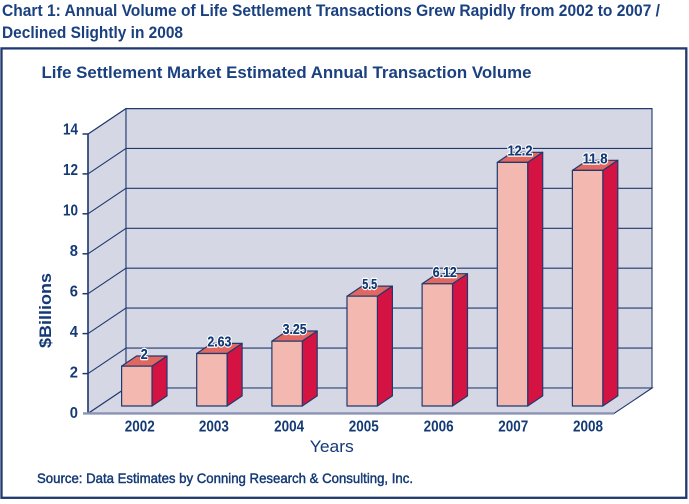 This screenshot has height=504, width=689. Describe the element at coordinates (140, 426) in the screenshot. I see `svg-text: 2002` at that location.